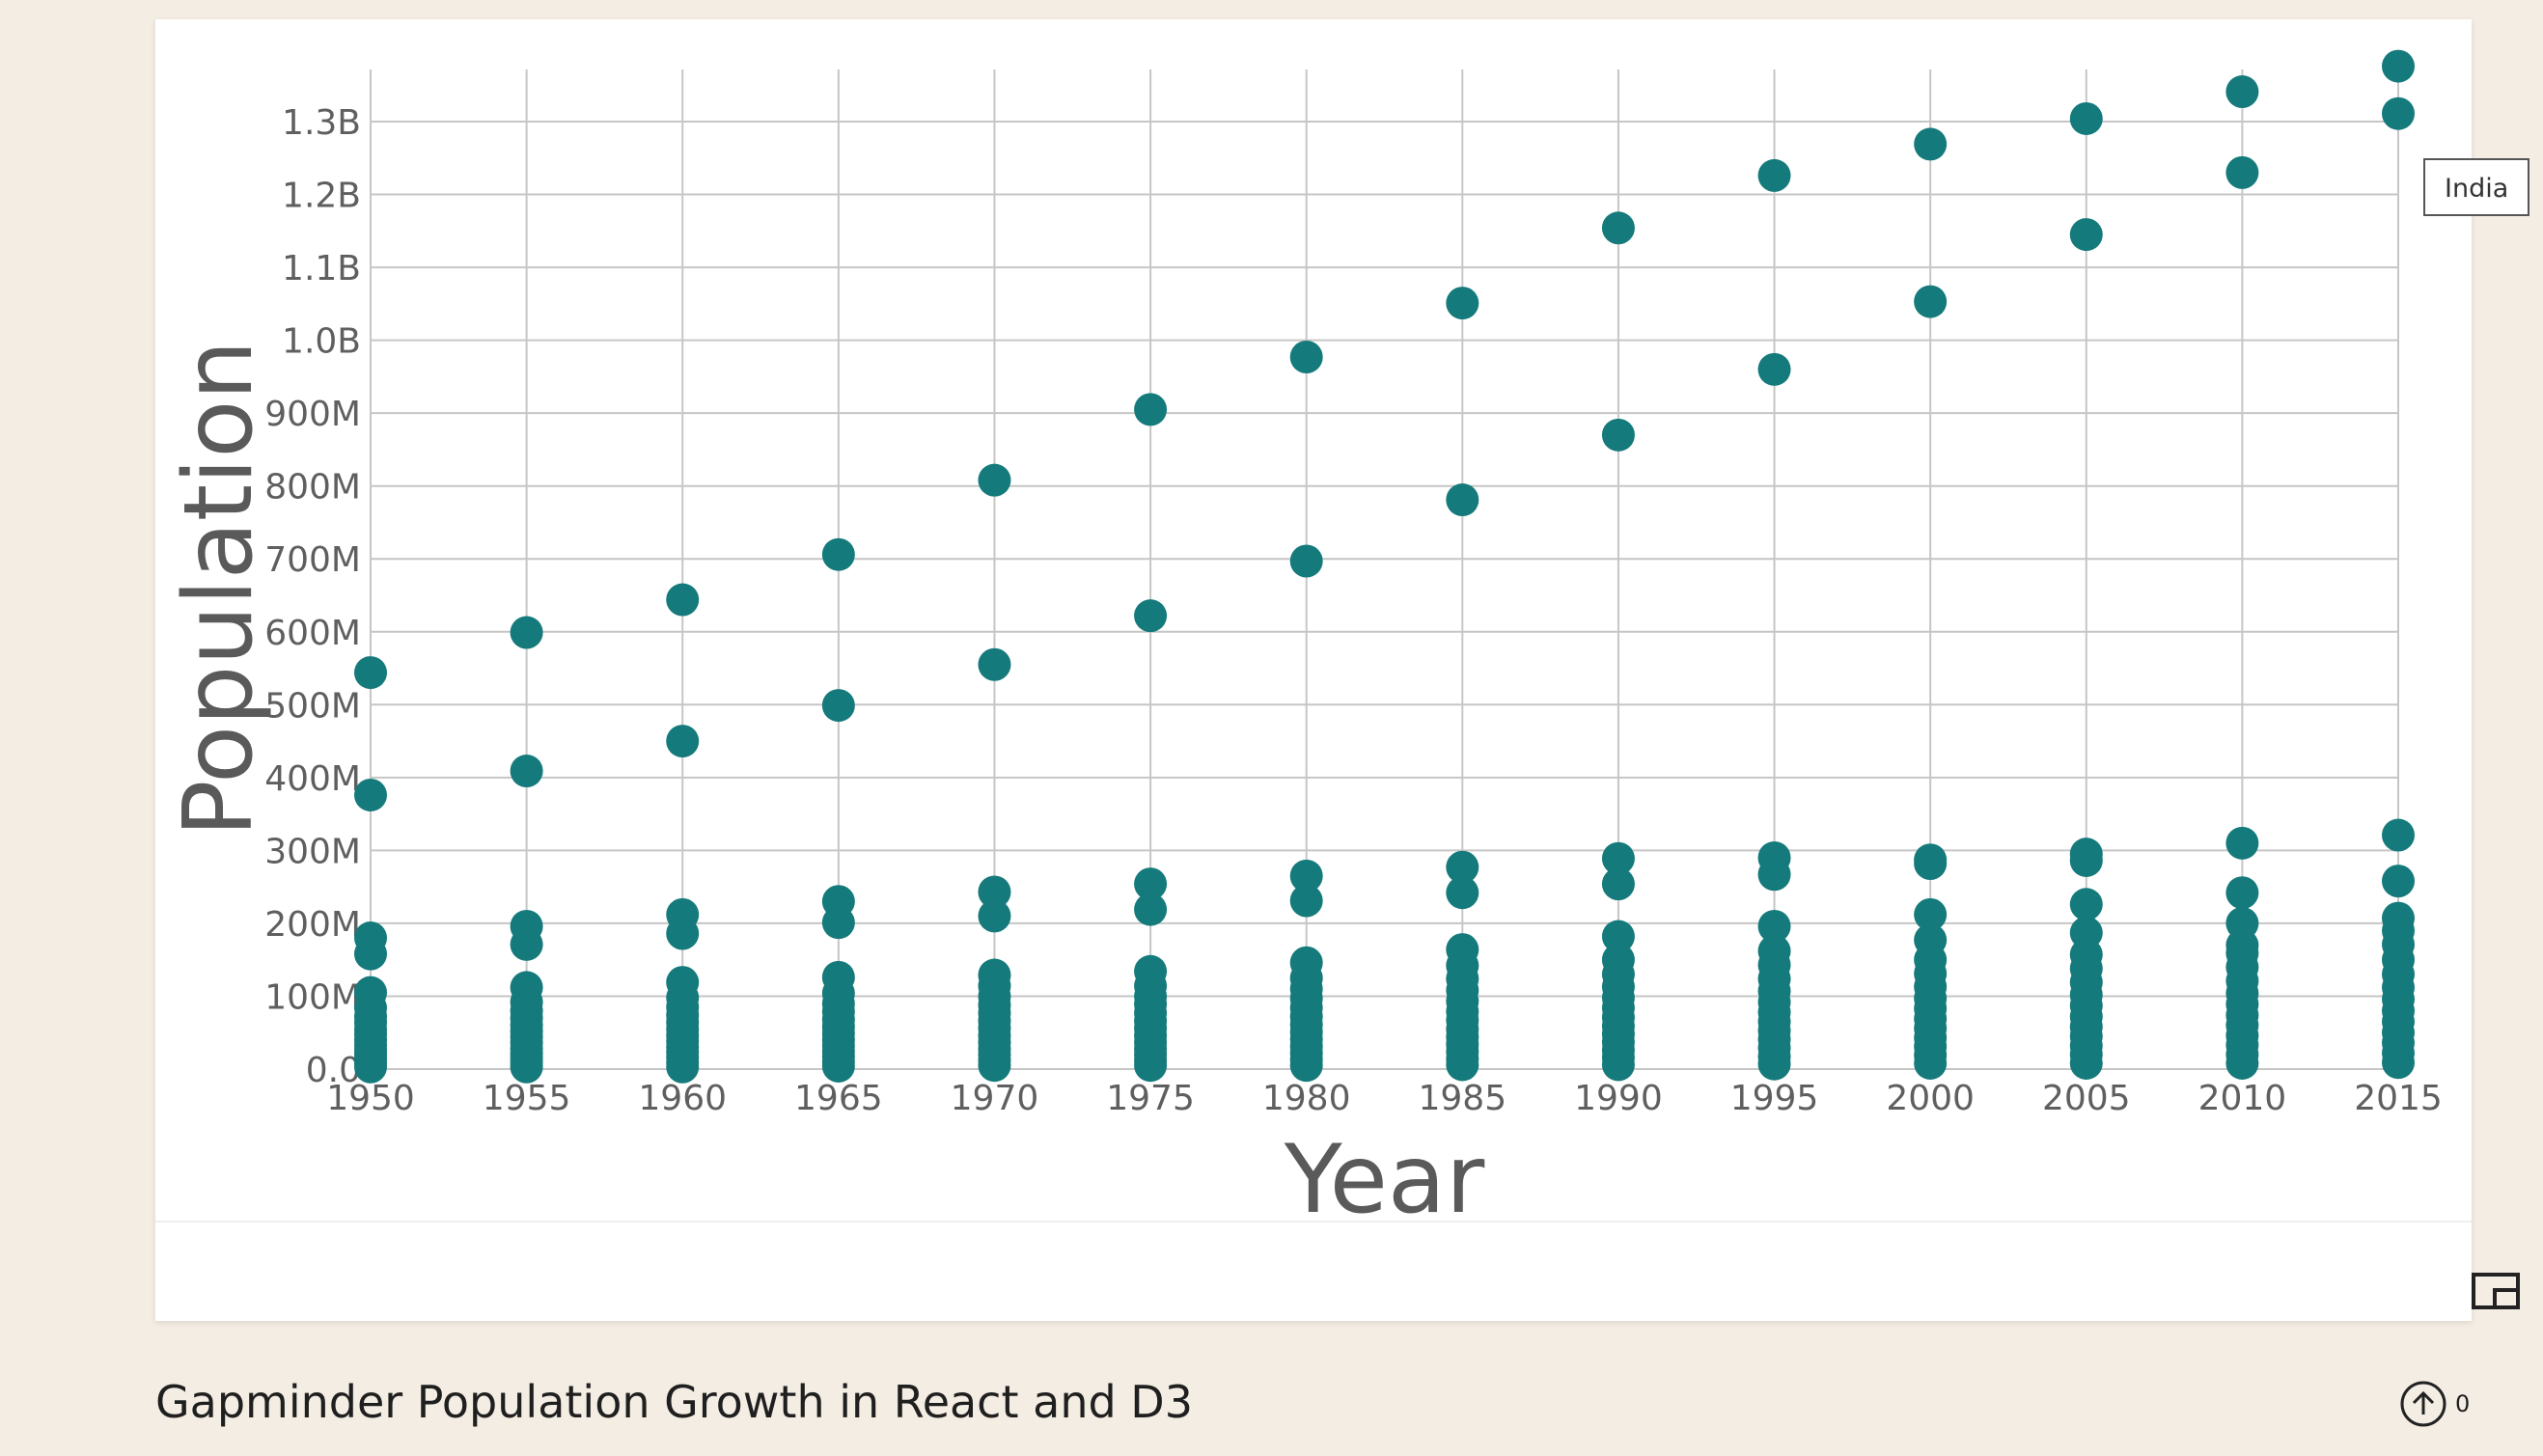 The height and width of the screenshot is (1456, 2543). I want to click on x-tick-label: 2010, so click(2242, 1099).